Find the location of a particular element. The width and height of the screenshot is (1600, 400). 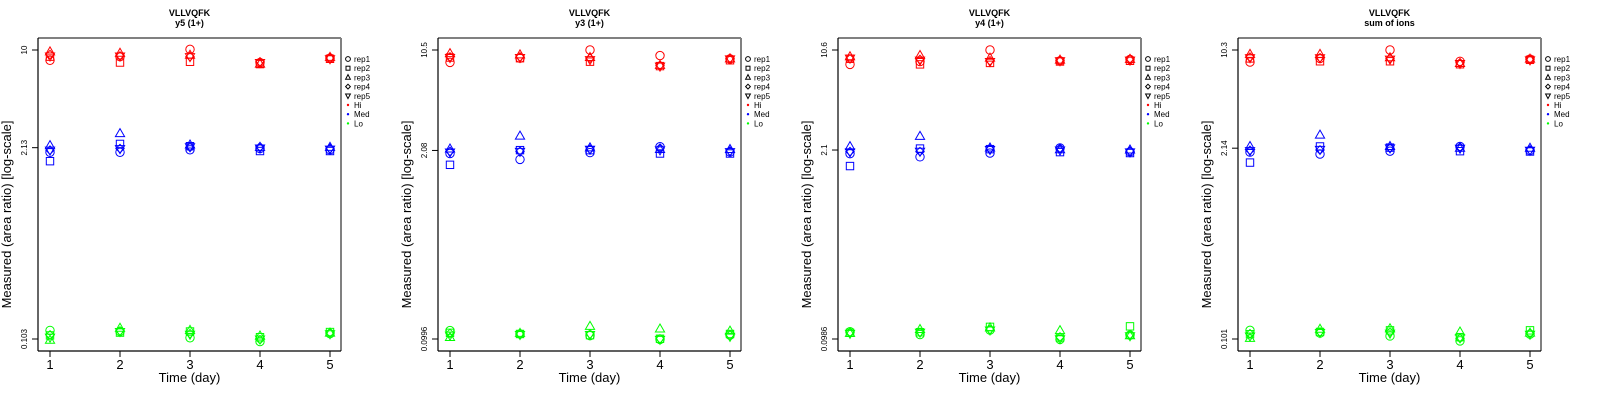

data-point-med-rep1-day1 is located at coordinates (50, 152).